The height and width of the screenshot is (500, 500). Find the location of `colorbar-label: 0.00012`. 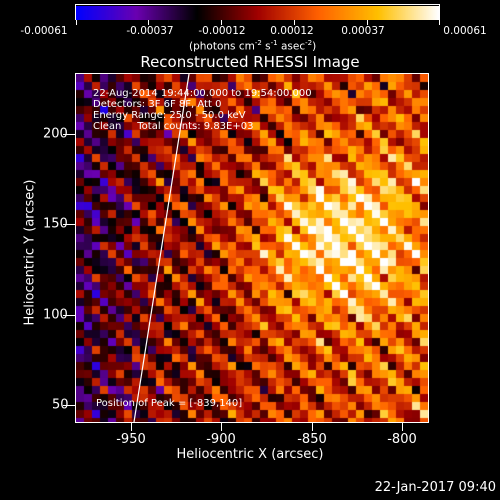

colorbar-label: 0.00012 is located at coordinates (292, 31).